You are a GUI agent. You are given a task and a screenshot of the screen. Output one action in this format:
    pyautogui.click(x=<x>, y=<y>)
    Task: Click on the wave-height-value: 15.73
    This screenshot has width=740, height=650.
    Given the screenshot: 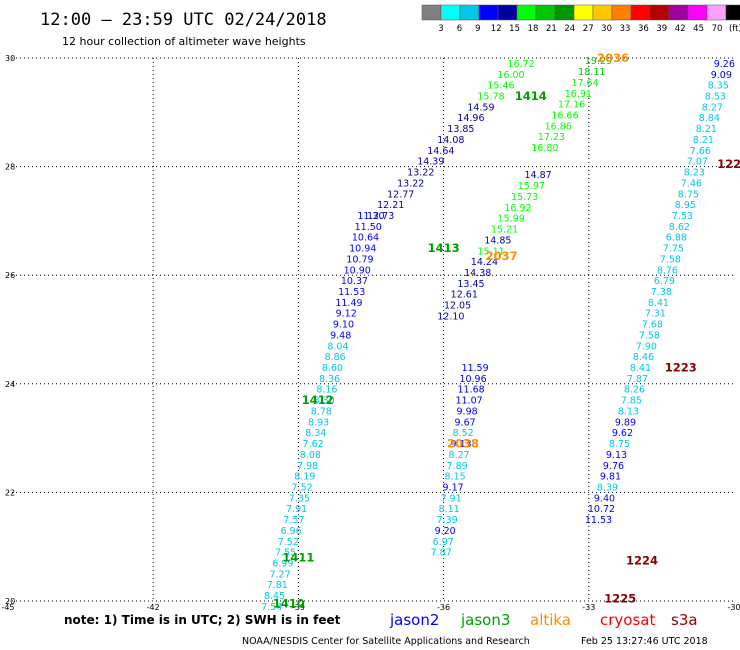 What is the action you would take?
    pyautogui.click(x=524, y=197)
    